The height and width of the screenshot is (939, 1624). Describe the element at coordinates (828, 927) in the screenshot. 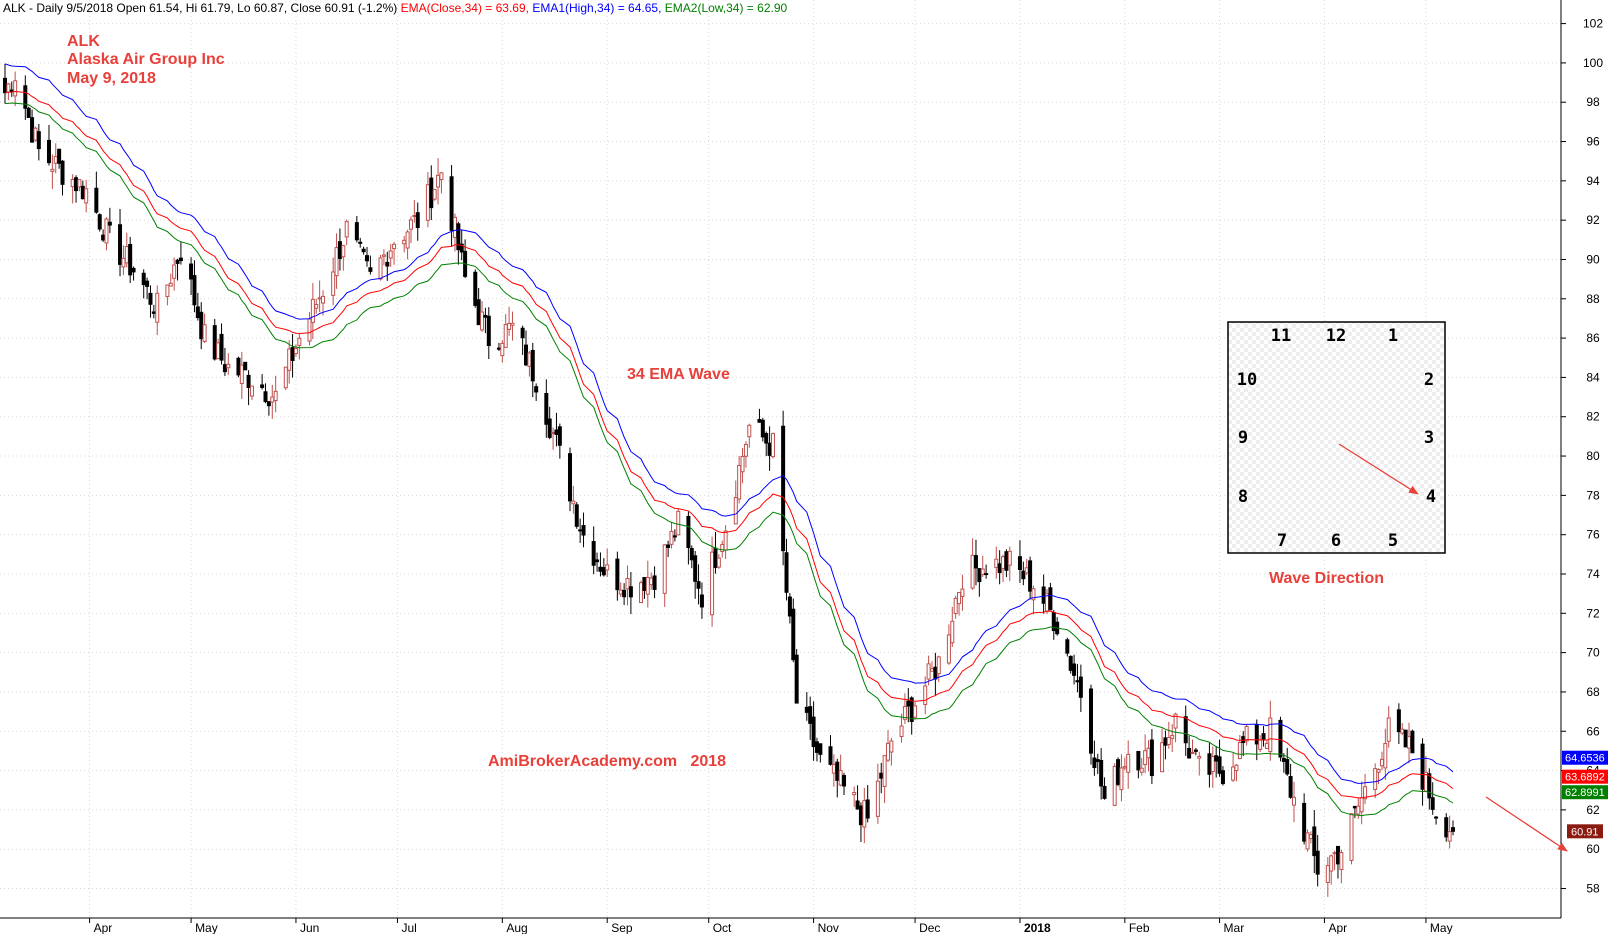

I see `x-tick-label: Nov` at that location.